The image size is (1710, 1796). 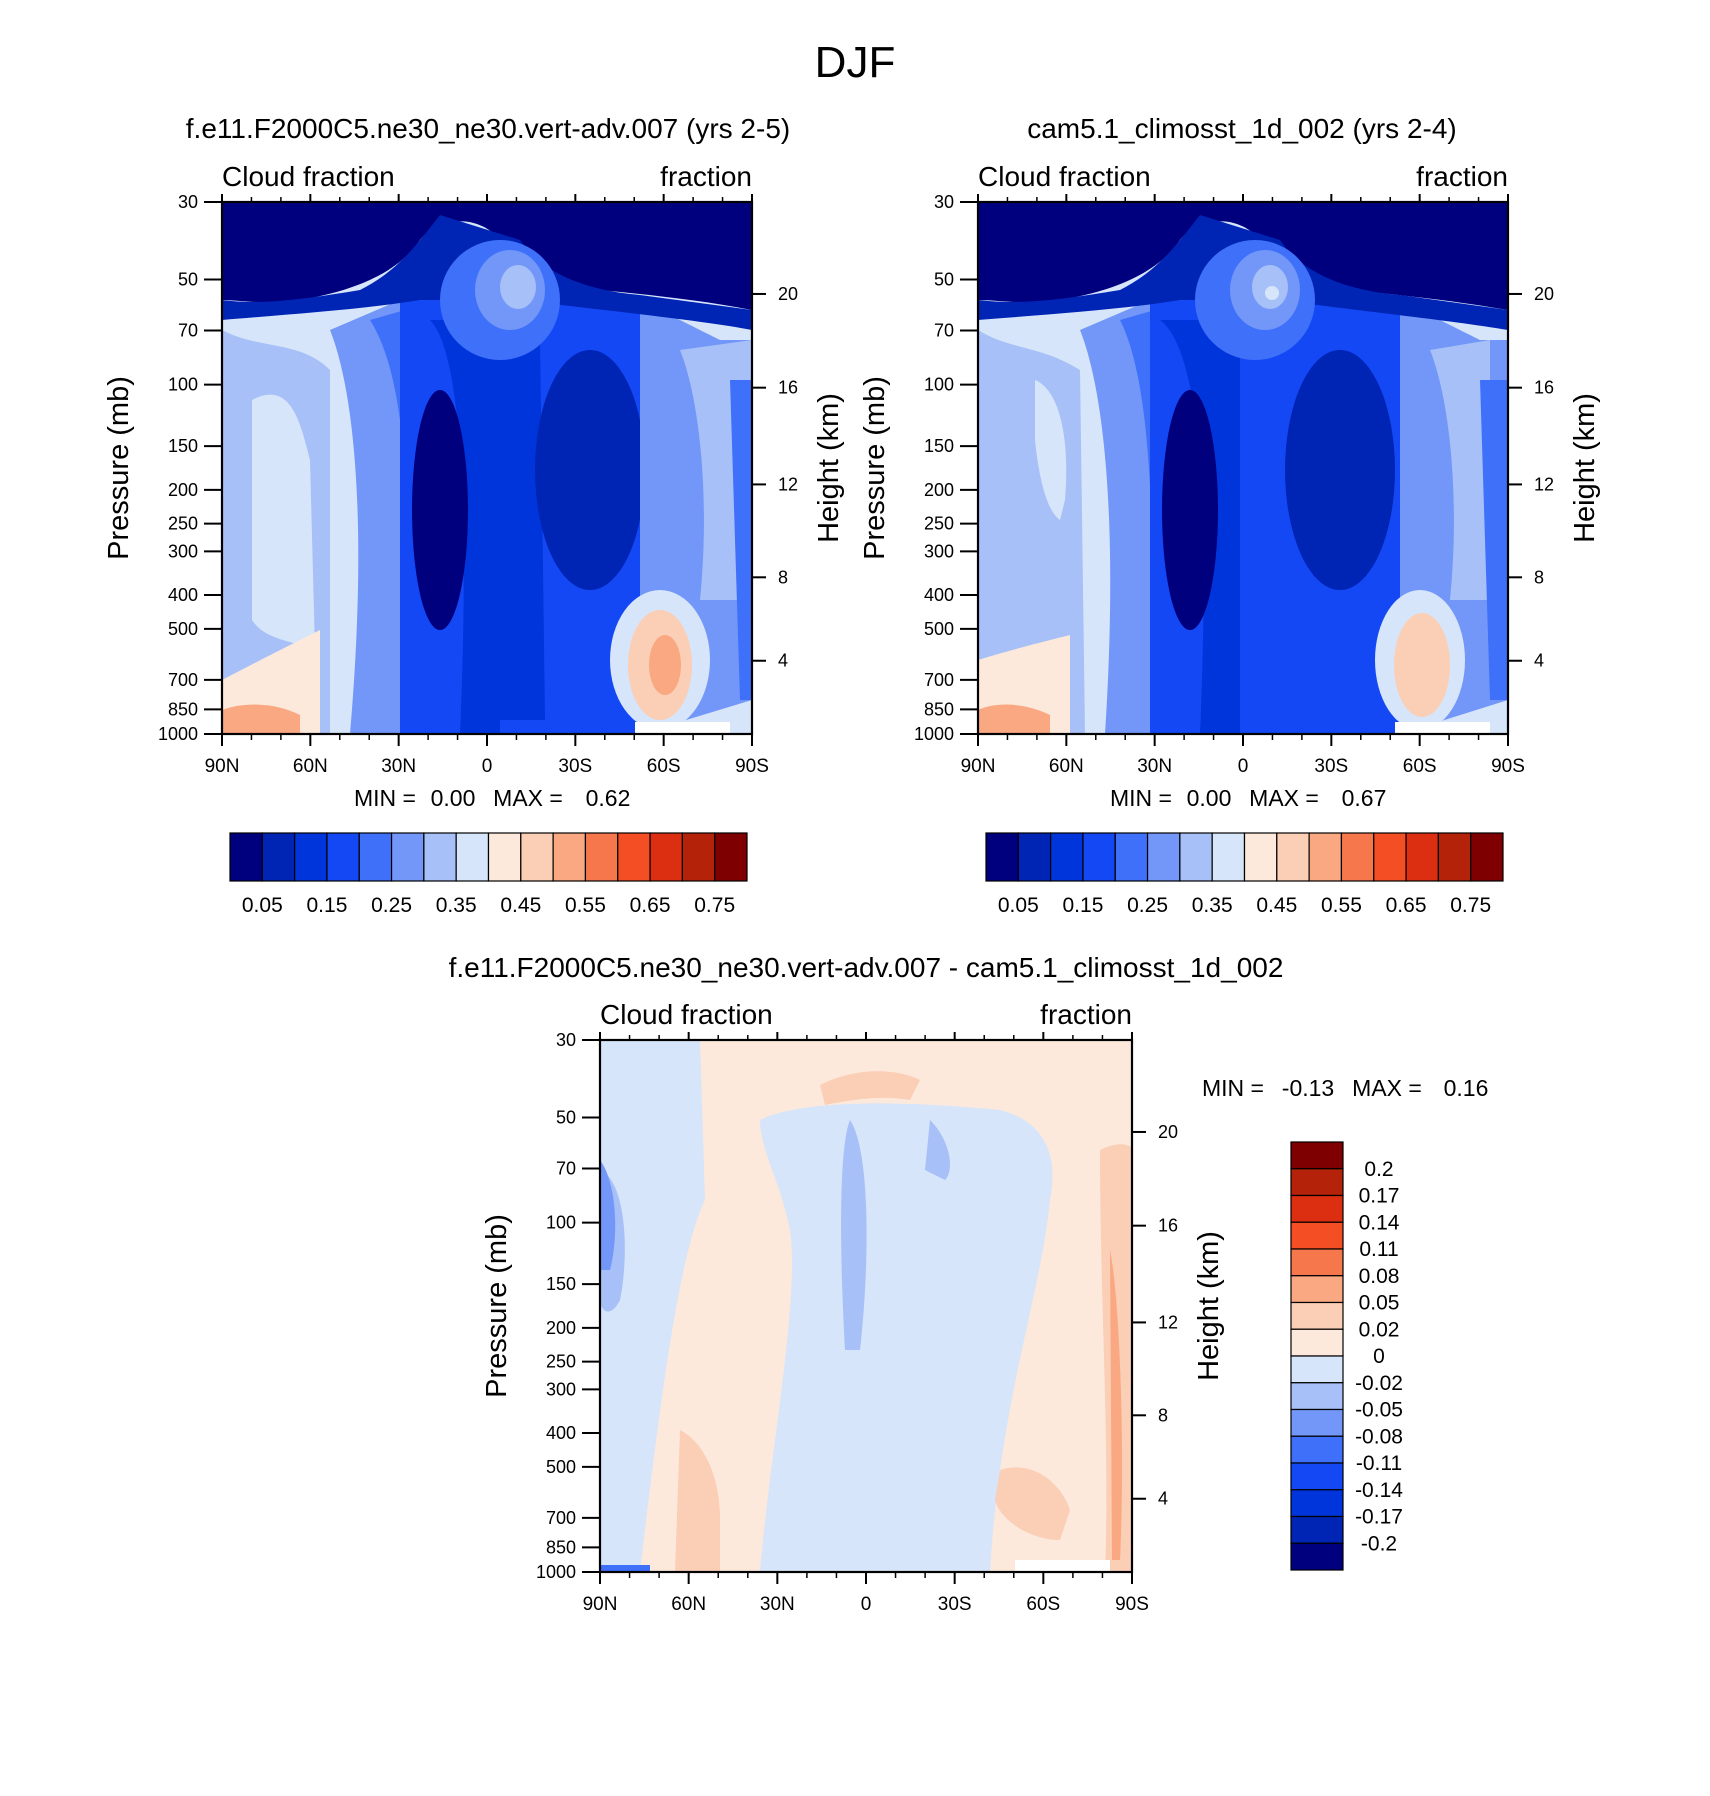 I want to click on min-label: MIN =, so click(x=385, y=798).